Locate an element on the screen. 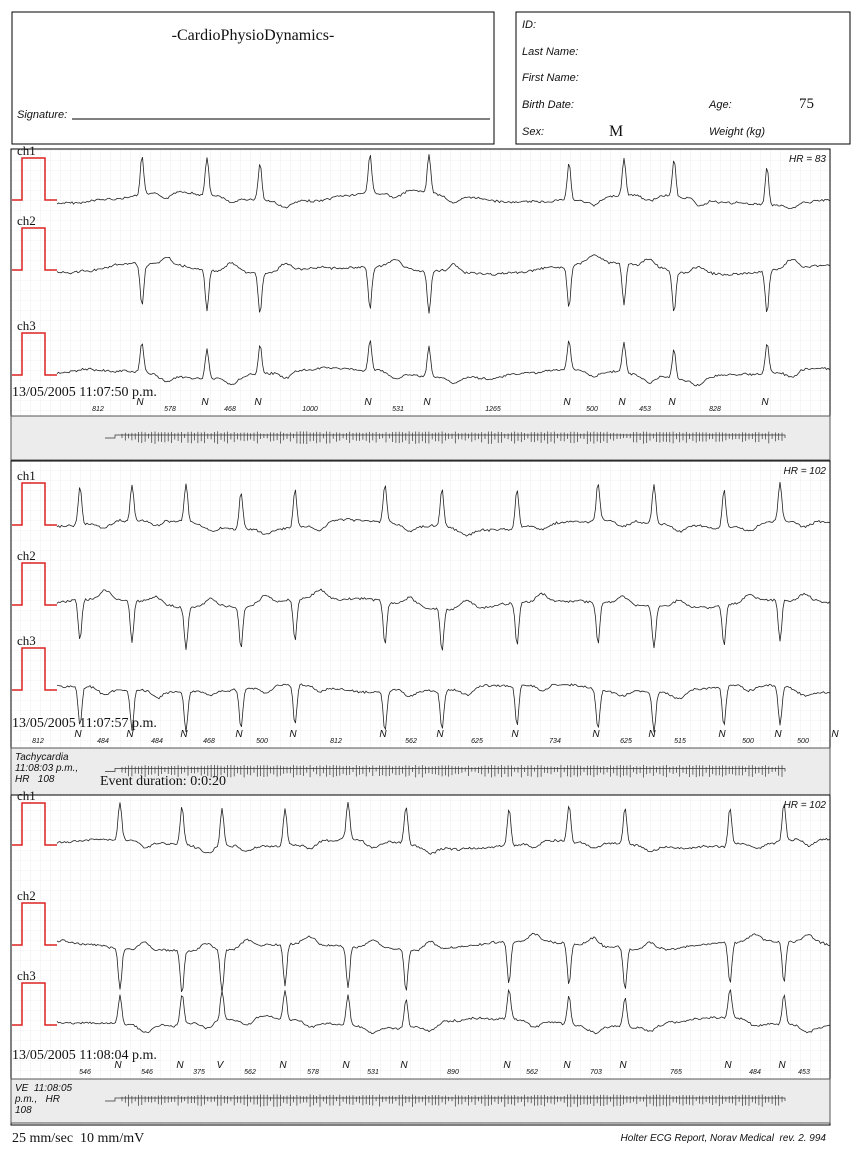 This screenshot has height=1151, width=861. first-name-label: First Name: is located at coordinates (550, 78).